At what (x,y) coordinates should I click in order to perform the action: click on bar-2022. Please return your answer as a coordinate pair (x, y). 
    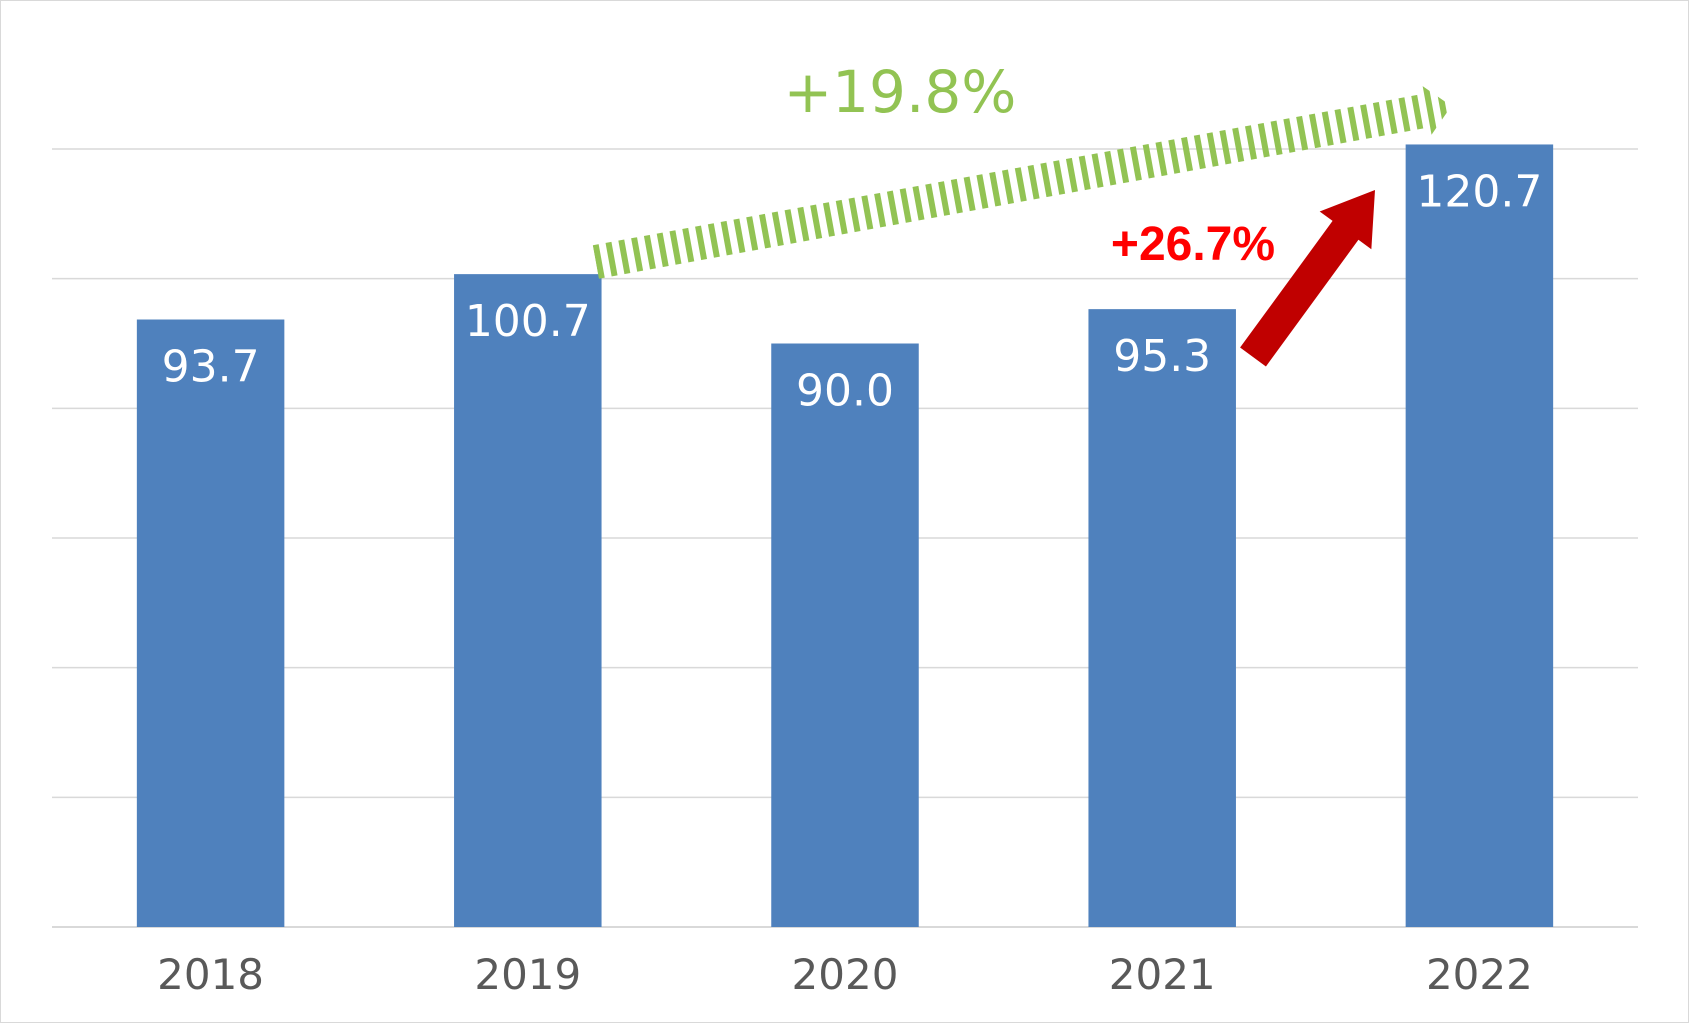
    Looking at the image, I should click on (1479, 535).